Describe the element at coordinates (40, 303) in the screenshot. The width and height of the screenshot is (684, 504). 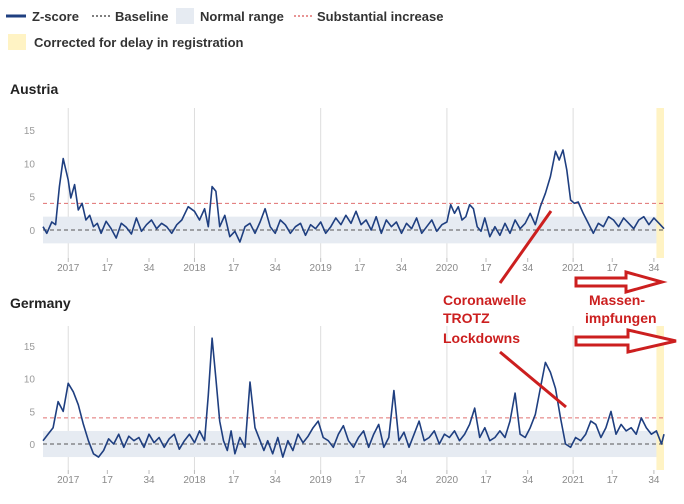
I see `panel-title-germany: Germany` at that location.